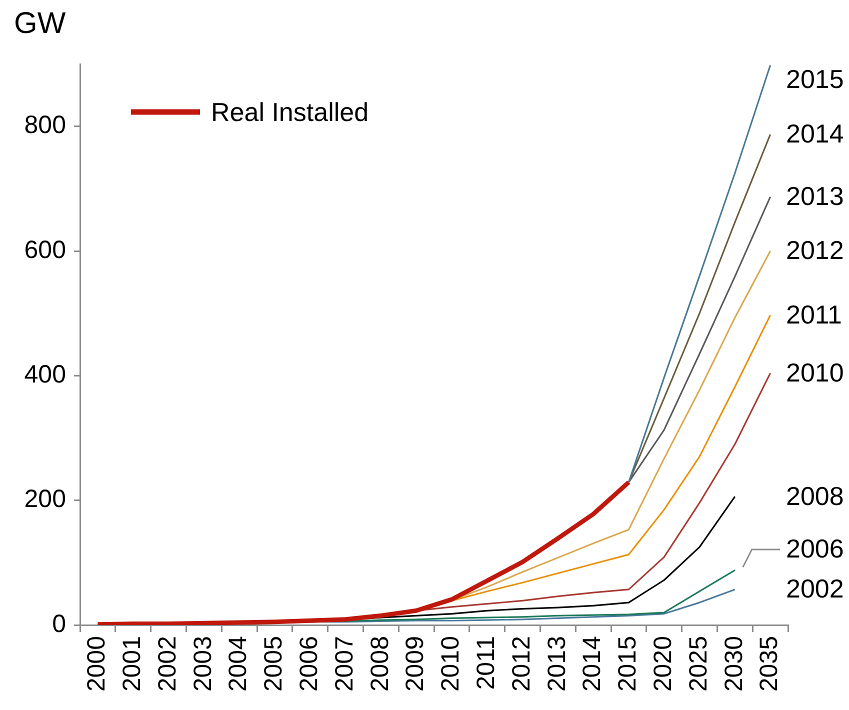 This screenshot has width=849, height=710. I want to click on x-tick-label: 2035, so click(769, 664).